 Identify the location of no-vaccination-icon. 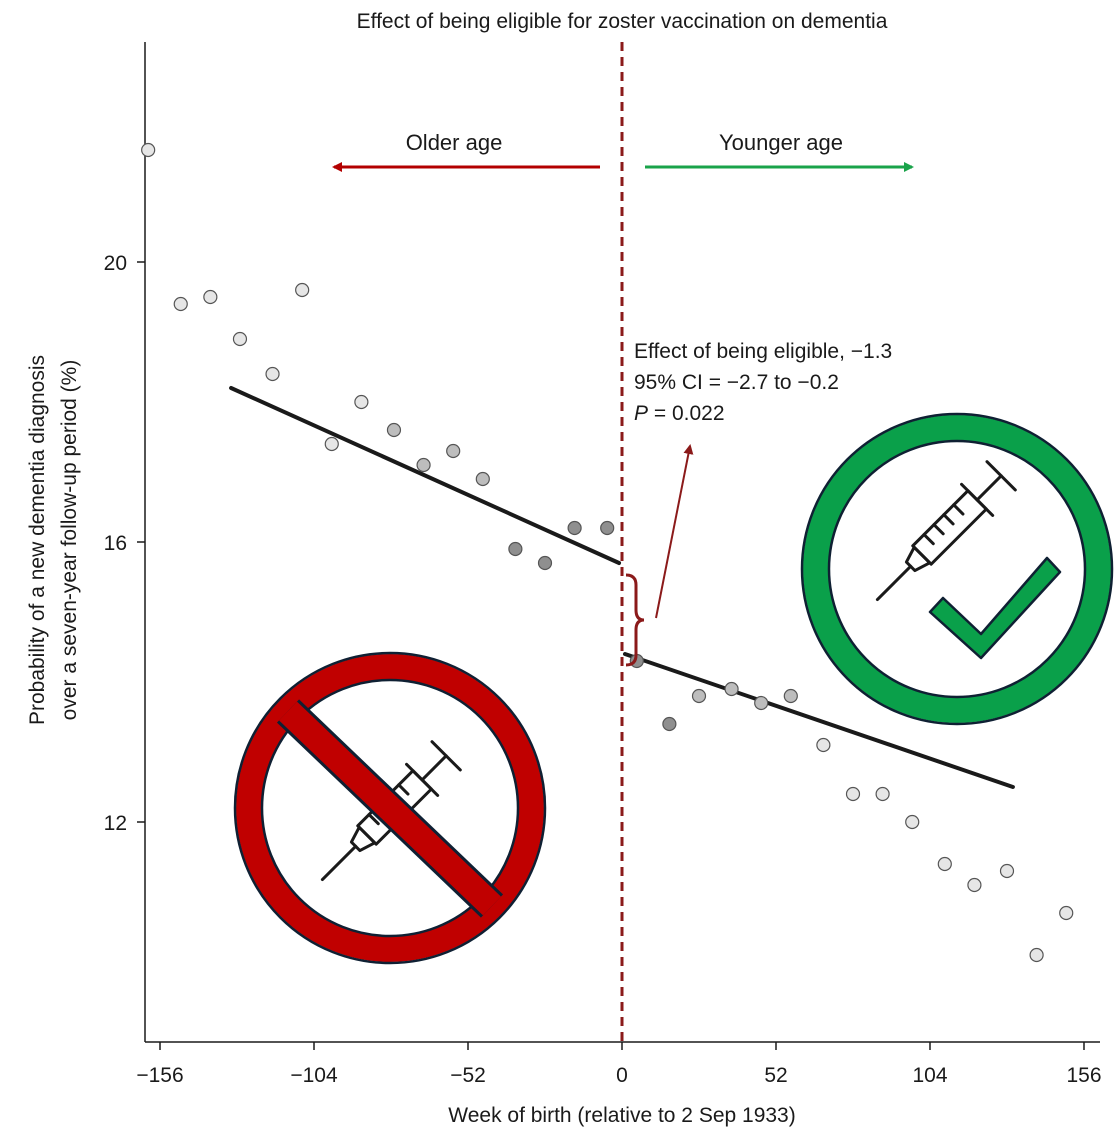
(390, 808).